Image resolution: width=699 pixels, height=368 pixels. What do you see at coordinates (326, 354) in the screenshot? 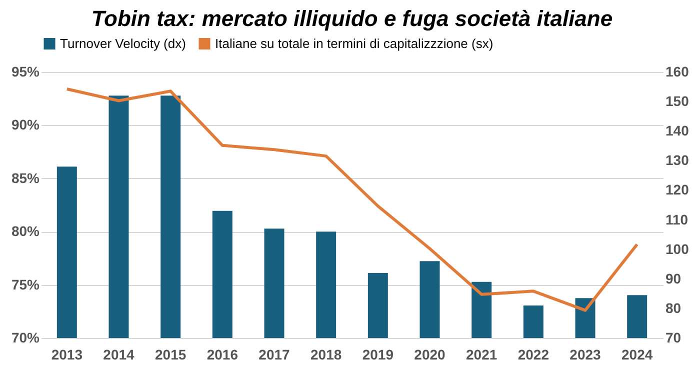
I see `x-tick-label: 2018` at bounding box center [326, 354].